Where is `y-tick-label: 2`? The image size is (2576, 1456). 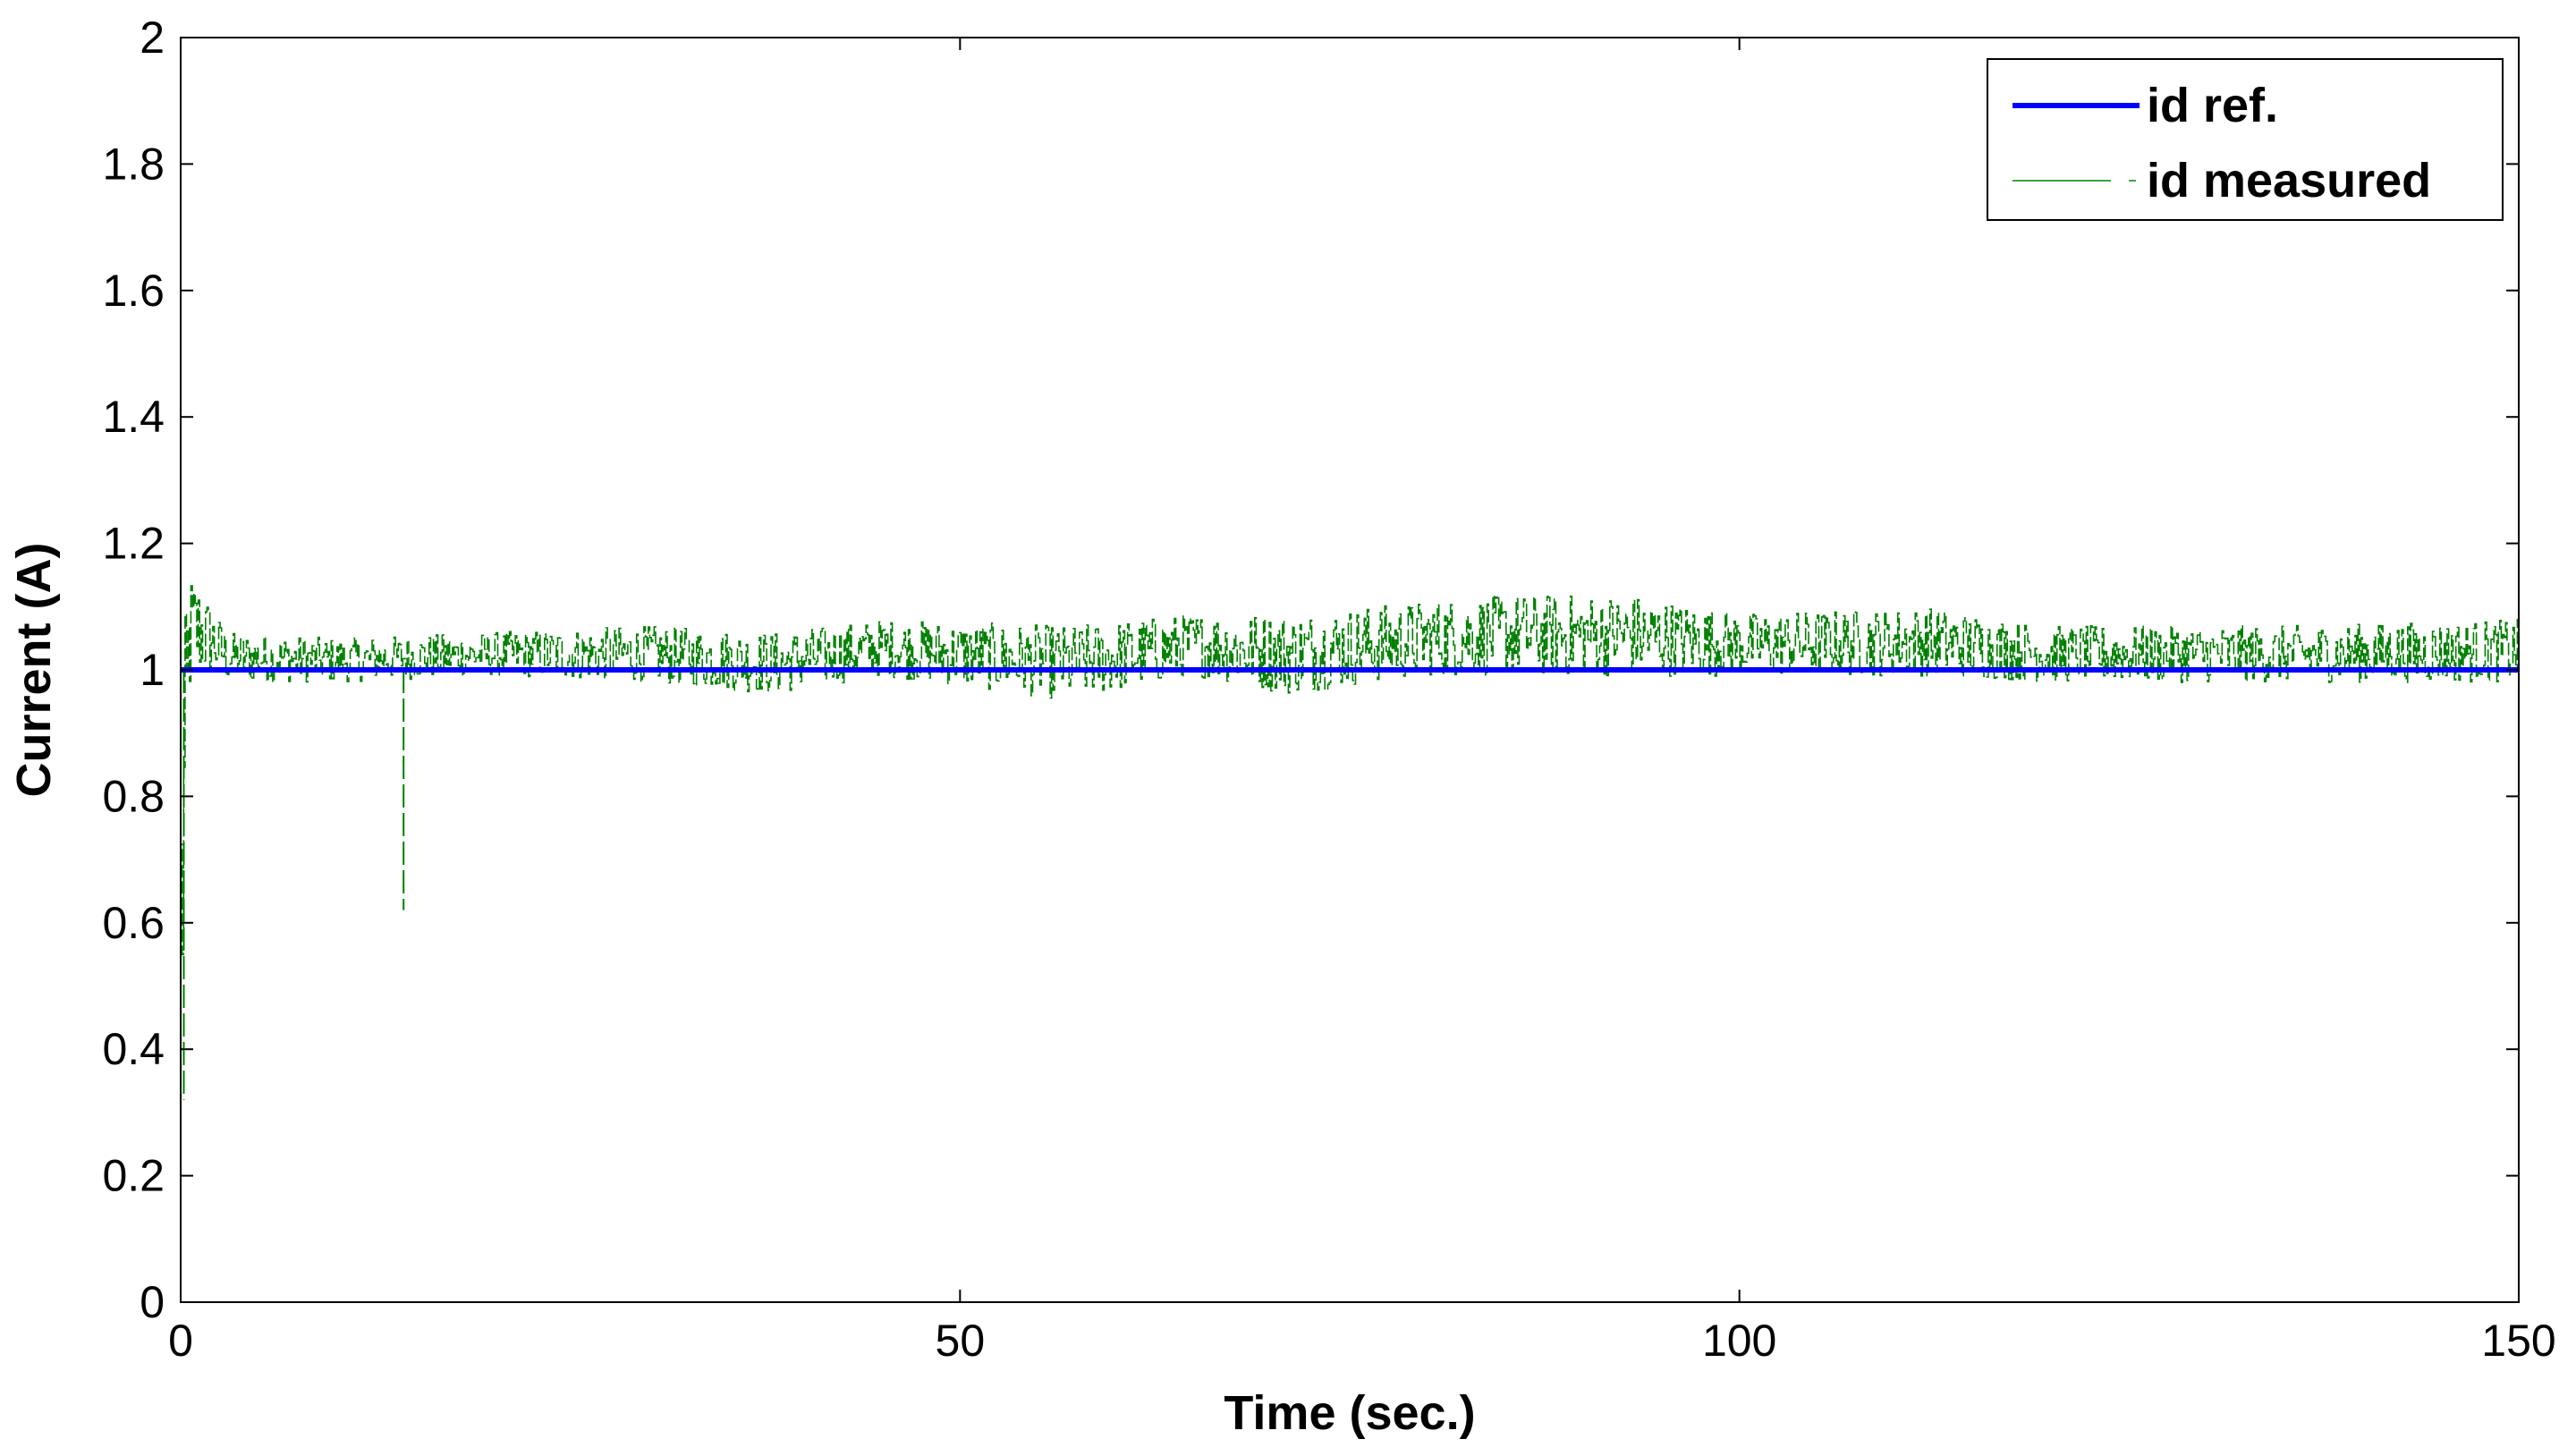
y-tick-label: 2 is located at coordinates (152, 38).